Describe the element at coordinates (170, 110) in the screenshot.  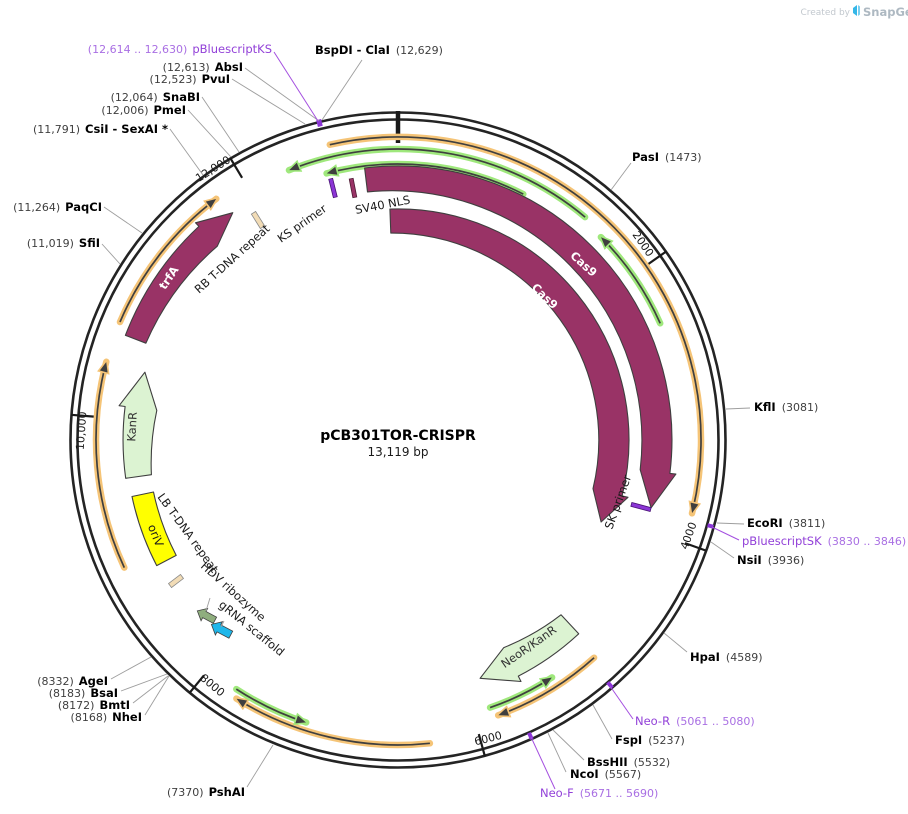
I see `site-name: PmeI` at that location.